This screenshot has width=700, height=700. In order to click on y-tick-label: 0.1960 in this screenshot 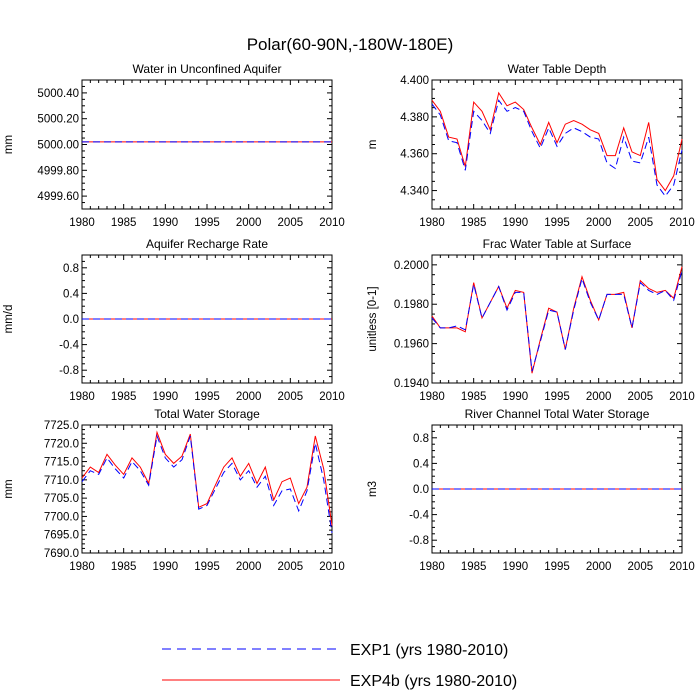, I will do `click(411, 345)`.